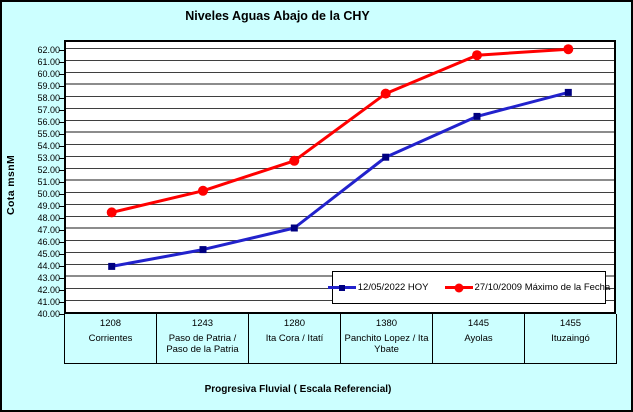 The height and width of the screenshot is (412, 633). Describe the element at coordinates (386, 323) in the screenshot. I see `category-km: 1380` at that location.